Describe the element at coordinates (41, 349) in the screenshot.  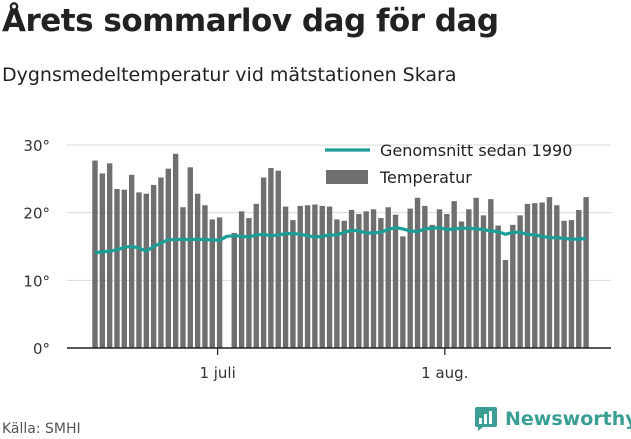
I see `y-tick-label: 0°` at that location.